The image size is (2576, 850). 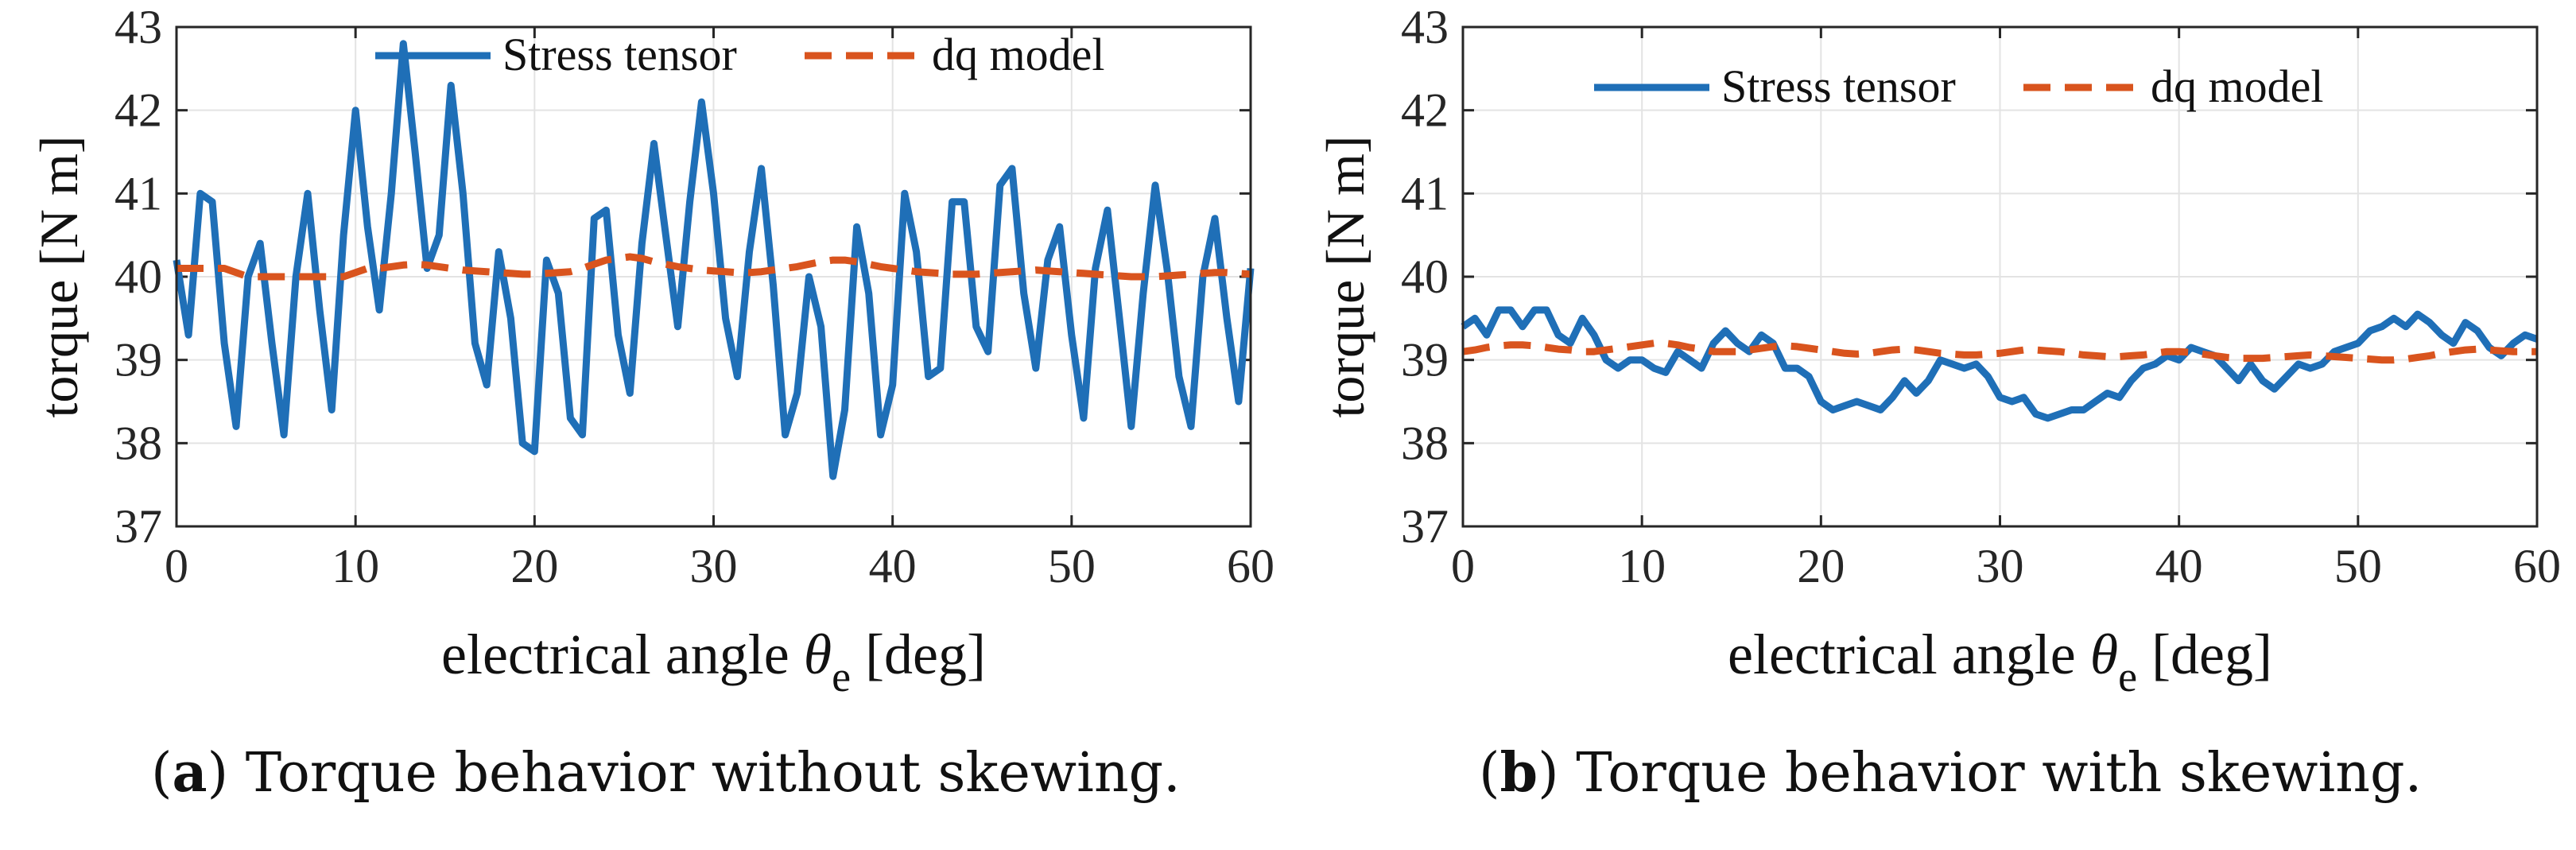 I want to click on legend-a: Stress tensor dq model, so click(x=740, y=54).